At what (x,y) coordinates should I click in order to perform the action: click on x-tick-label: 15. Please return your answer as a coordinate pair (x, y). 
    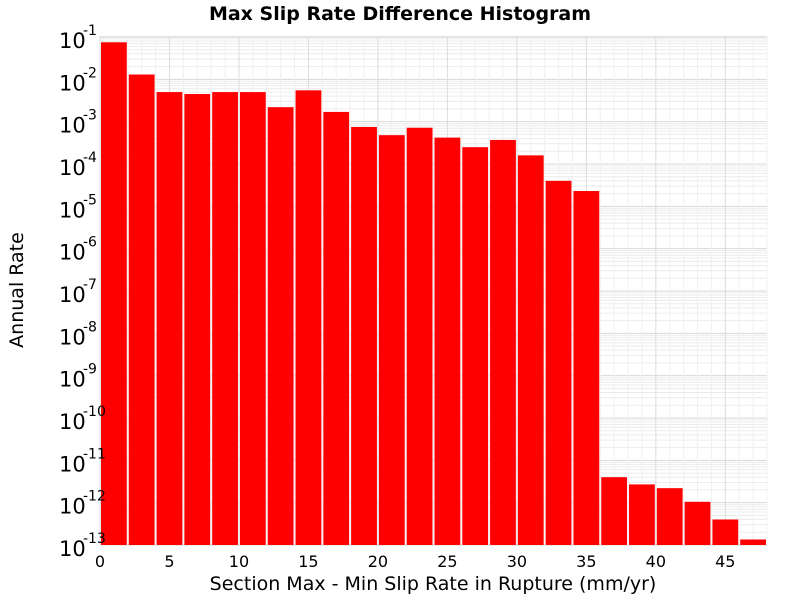
    Looking at the image, I should click on (308, 561).